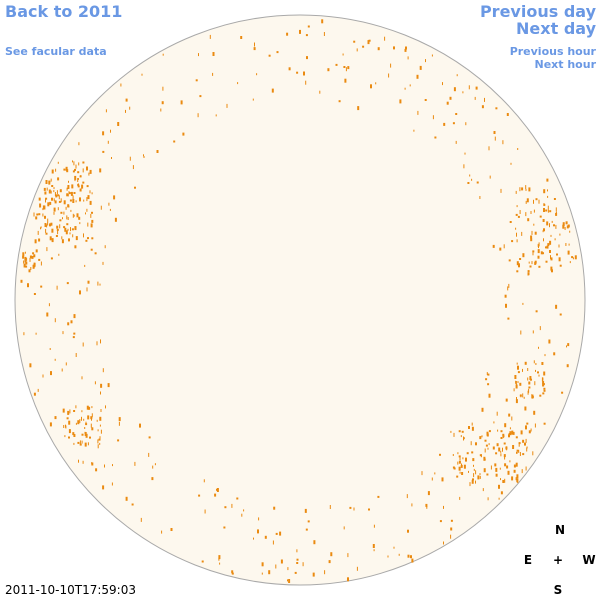 The image size is (600, 600). I want to click on compass-center: +, so click(558, 560).